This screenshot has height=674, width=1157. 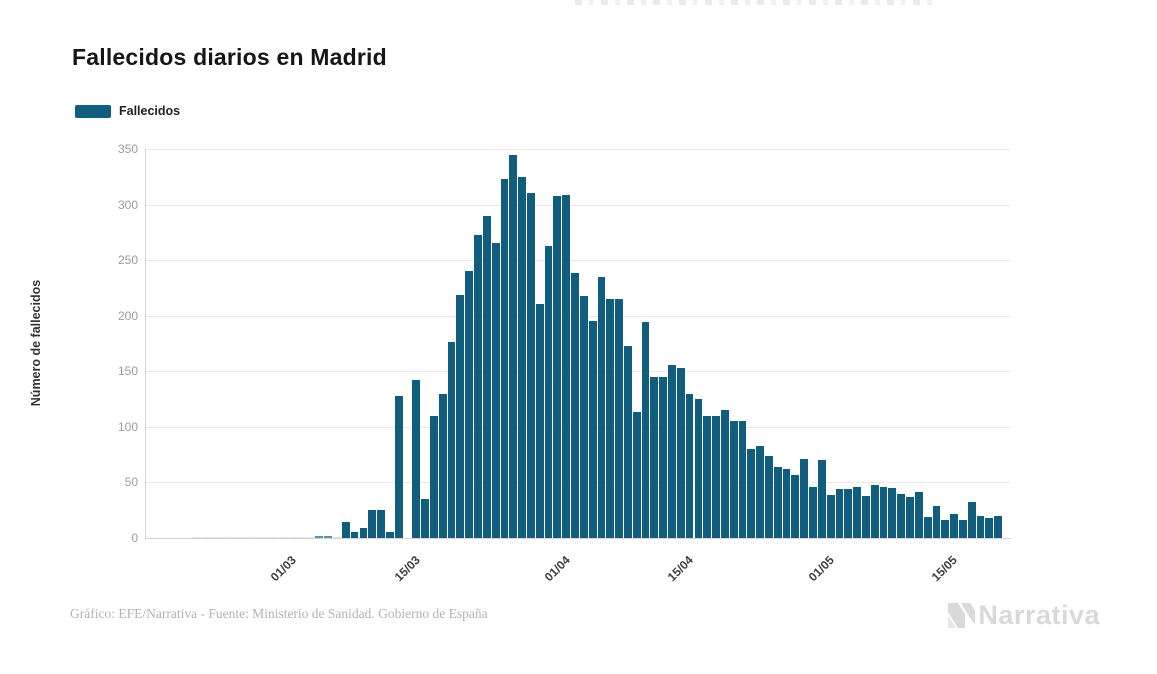 What do you see at coordinates (866, 516) in the screenshot?
I see `bar-07/05` at bounding box center [866, 516].